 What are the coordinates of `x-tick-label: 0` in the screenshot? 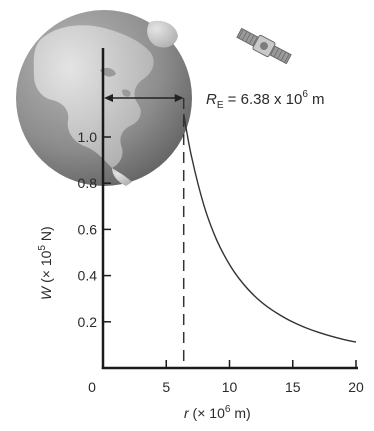 It's located at (92, 387).